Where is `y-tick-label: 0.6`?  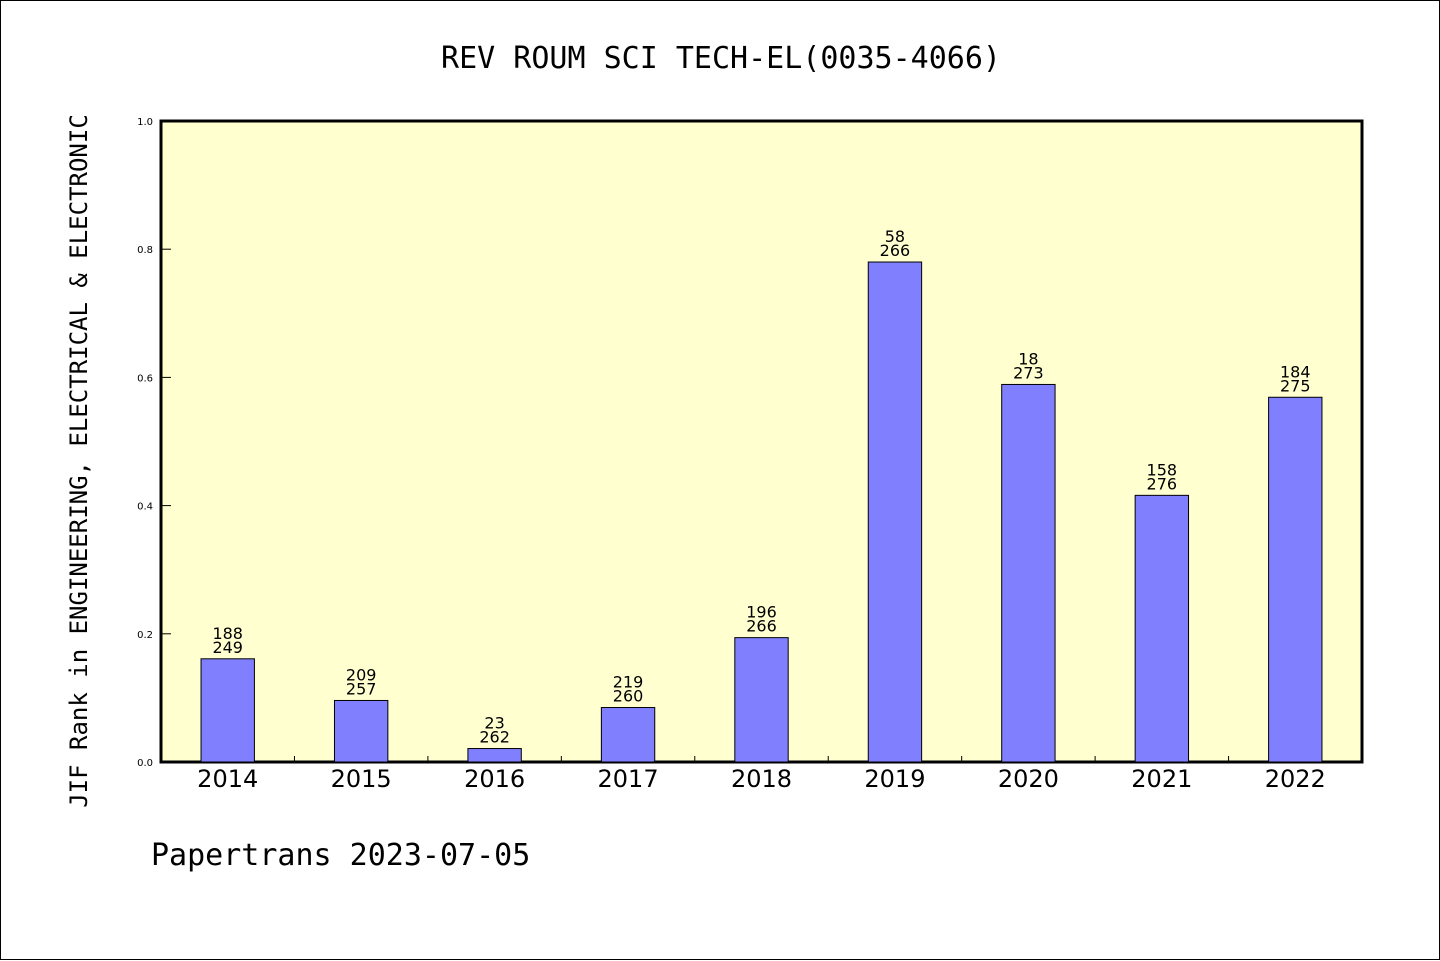 y-tick-label: 0.6 is located at coordinates (145, 378).